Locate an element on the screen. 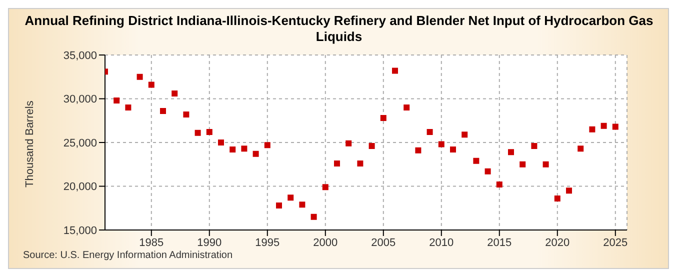 The image size is (675, 275). source-note: Source: U.S. Energy Information Administration is located at coordinates (128, 255).